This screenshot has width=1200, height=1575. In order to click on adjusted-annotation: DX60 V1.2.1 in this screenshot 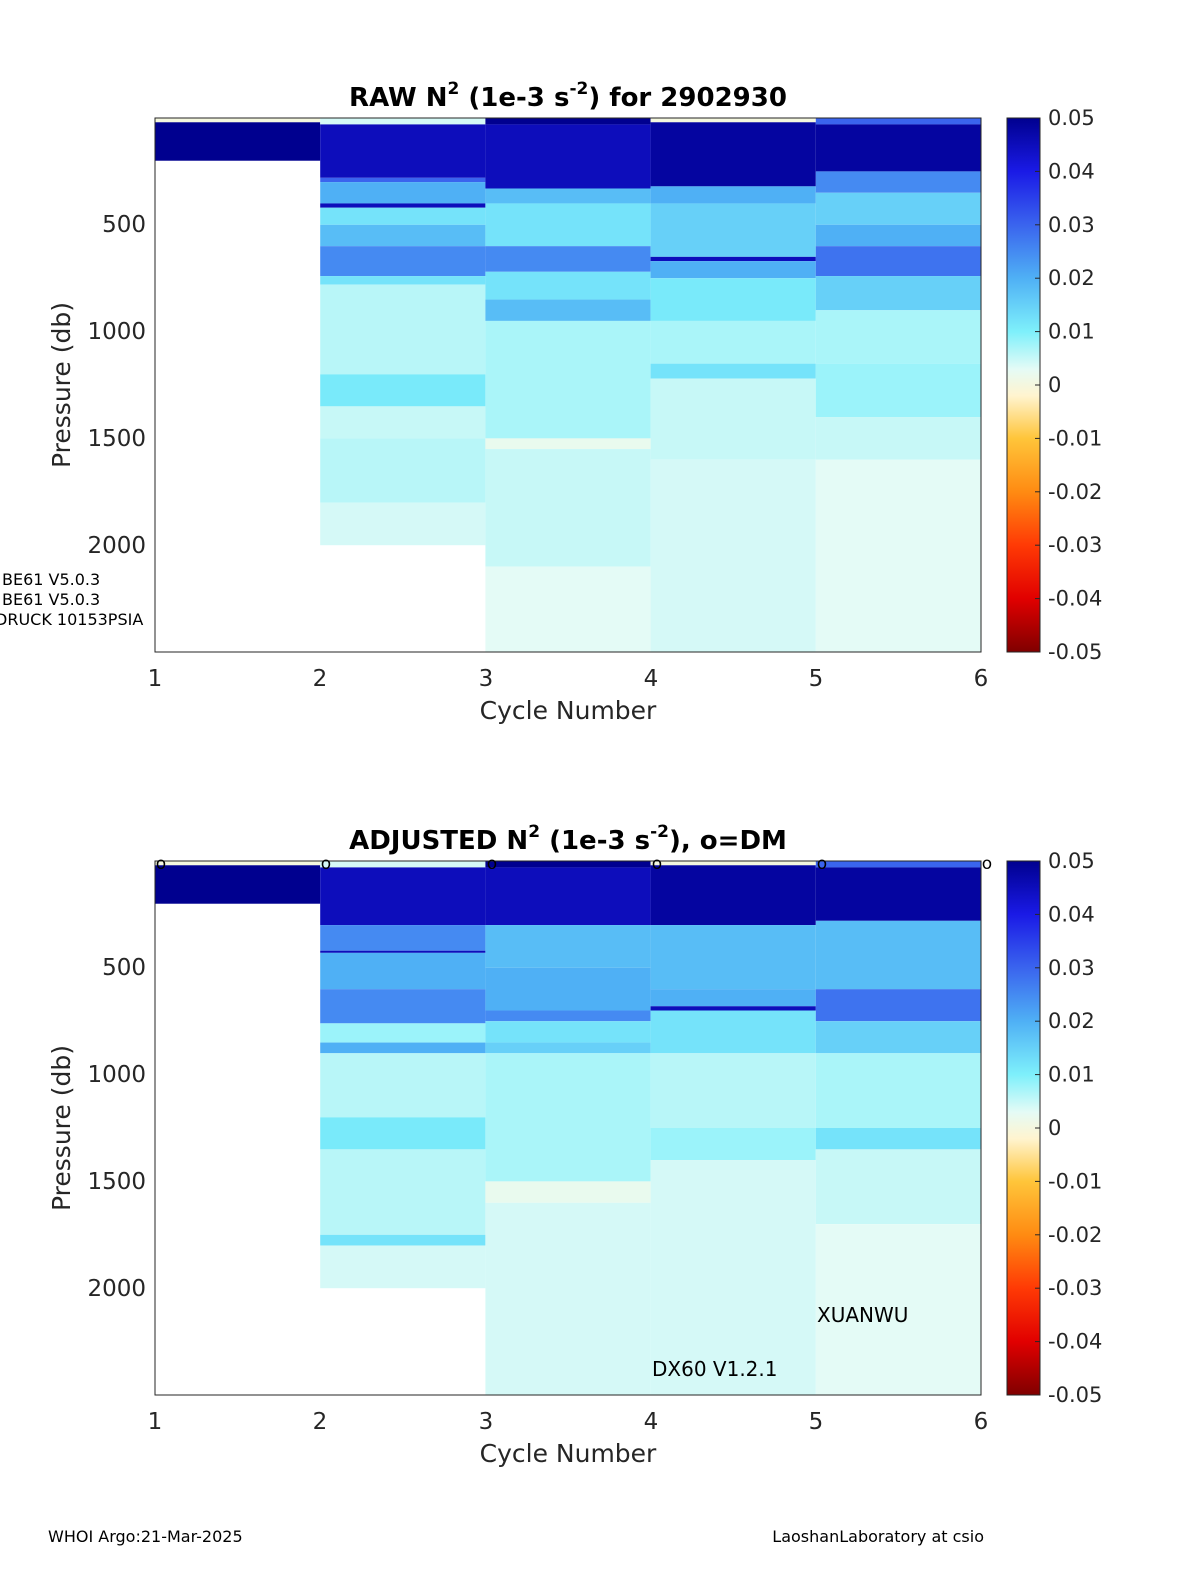, I will do `click(714, 1369)`.